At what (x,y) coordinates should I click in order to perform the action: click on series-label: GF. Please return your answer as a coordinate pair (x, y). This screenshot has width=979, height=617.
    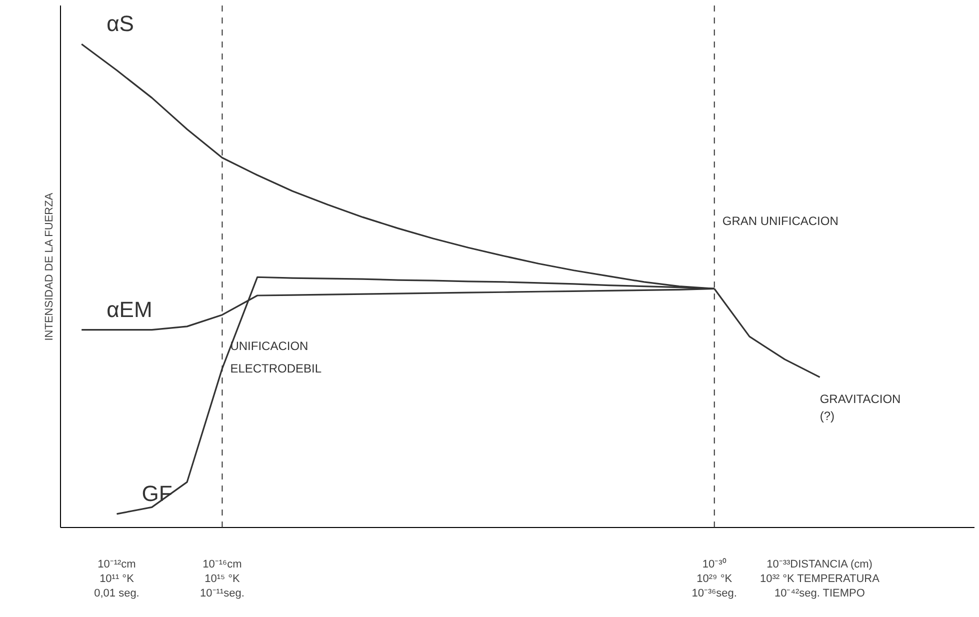
    Looking at the image, I should click on (157, 493).